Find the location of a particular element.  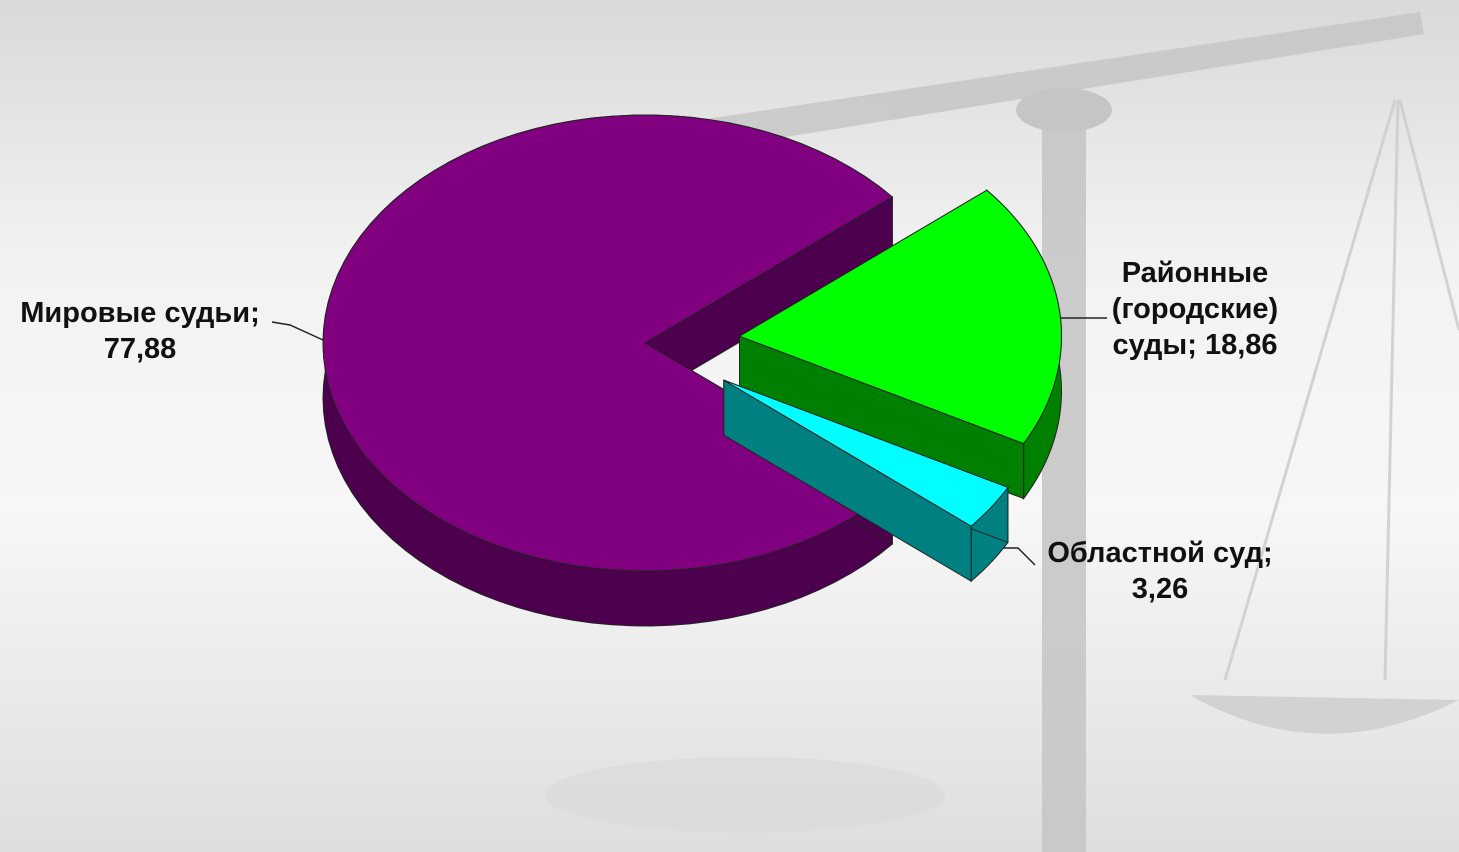

value-label: 3,26 is located at coordinates (1160, 589).